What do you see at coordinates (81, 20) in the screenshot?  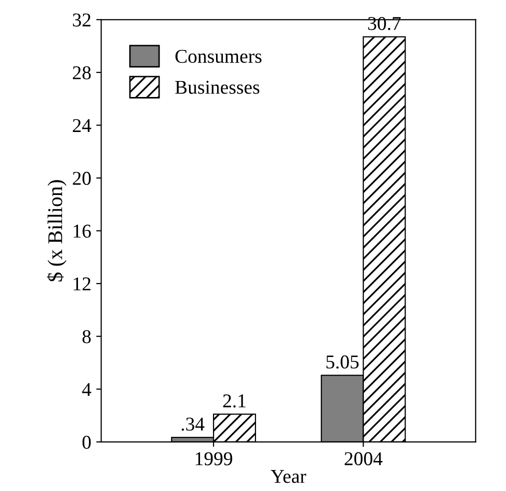 I see `y-tick-label: 32` at bounding box center [81, 20].